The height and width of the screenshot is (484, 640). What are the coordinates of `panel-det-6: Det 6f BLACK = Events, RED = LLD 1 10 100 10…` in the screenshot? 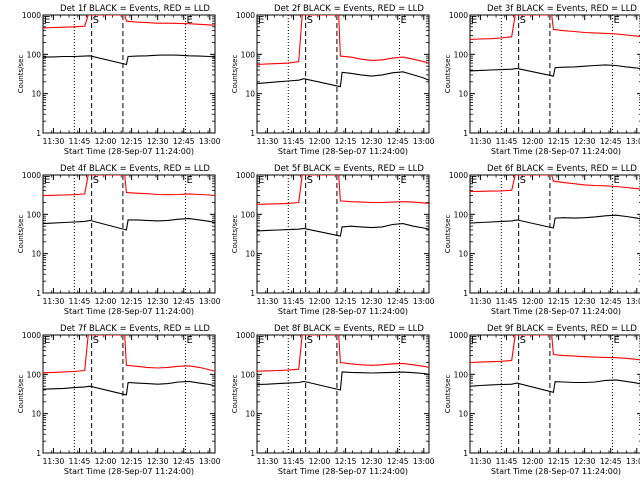 It's located at (542, 240).